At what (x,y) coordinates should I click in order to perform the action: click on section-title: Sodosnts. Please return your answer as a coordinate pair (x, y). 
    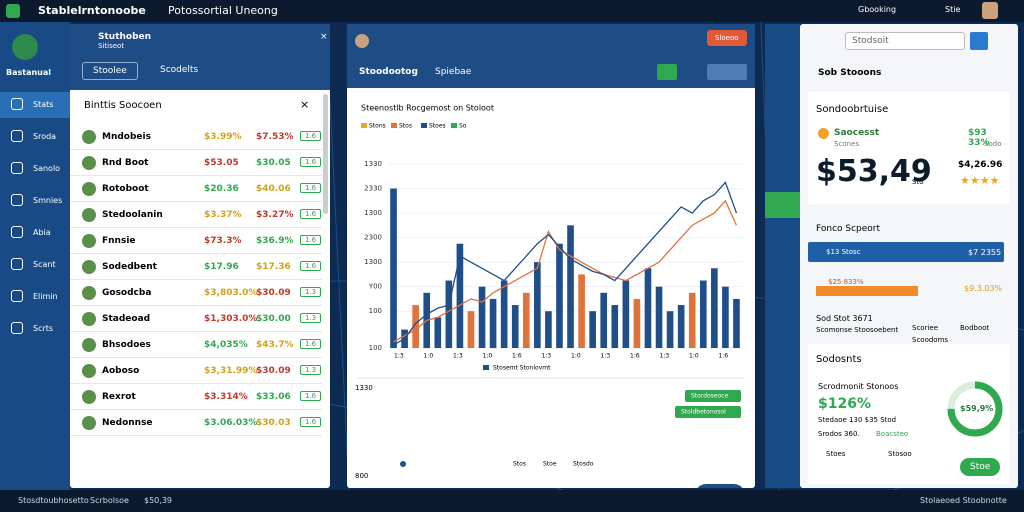
    Looking at the image, I should click on (839, 359).